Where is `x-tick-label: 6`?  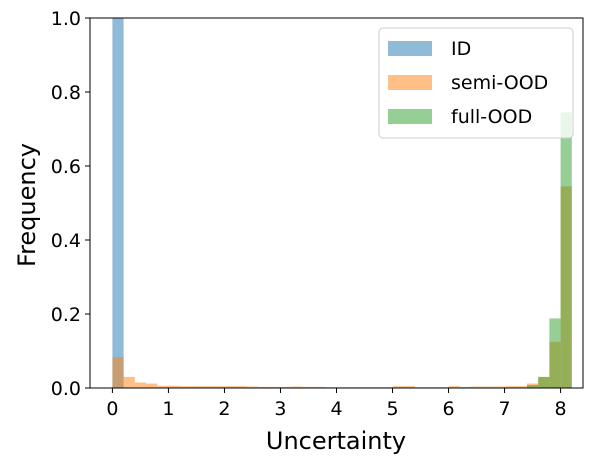 x-tick-label: 6 is located at coordinates (448, 409).